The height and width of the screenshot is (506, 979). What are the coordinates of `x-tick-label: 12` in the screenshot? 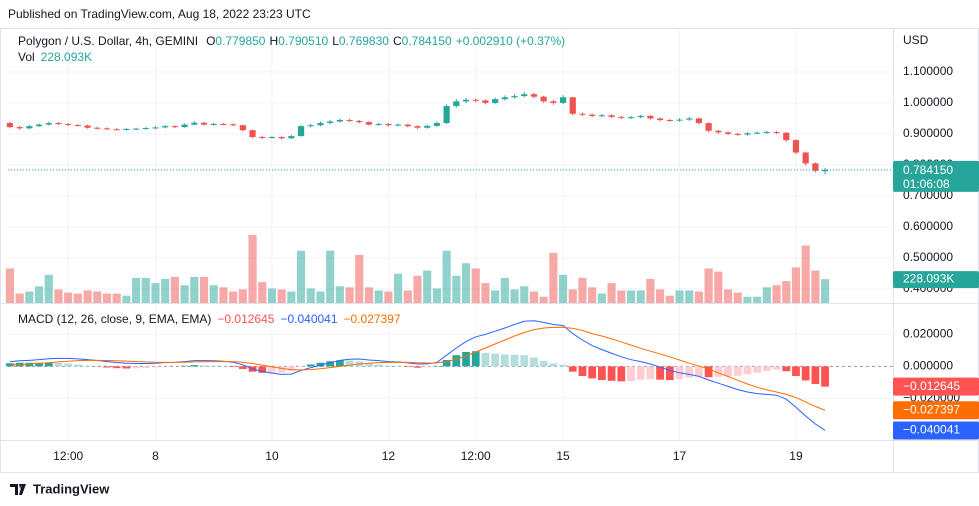 It's located at (389, 456).